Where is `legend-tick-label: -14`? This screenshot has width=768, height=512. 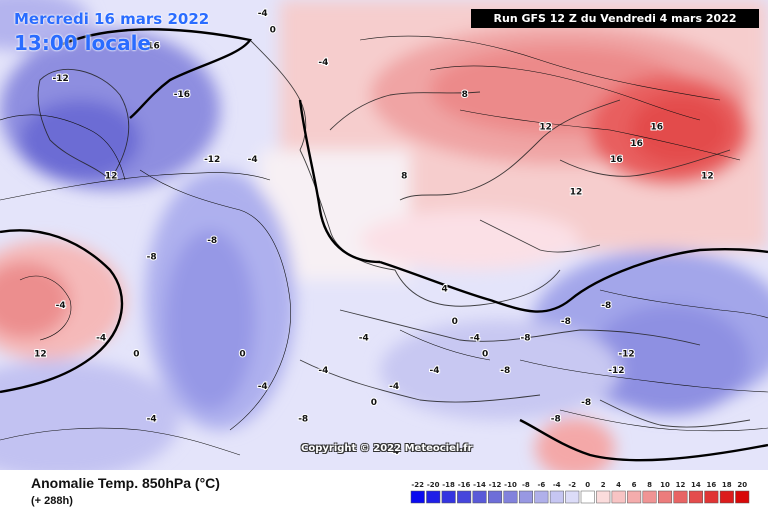
legend-tick-label: -14 is located at coordinates (479, 485).